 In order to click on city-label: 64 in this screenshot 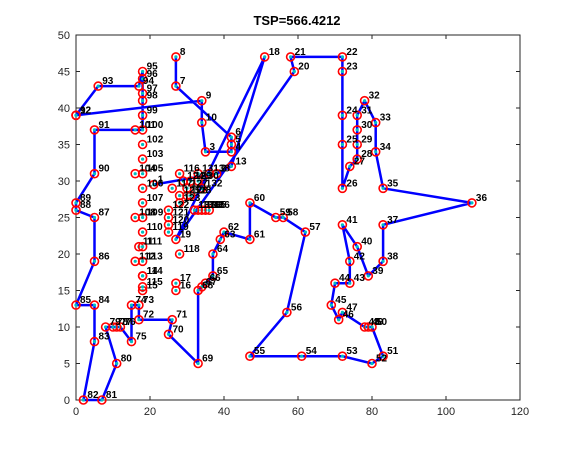, I will do `click(223, 249)`.